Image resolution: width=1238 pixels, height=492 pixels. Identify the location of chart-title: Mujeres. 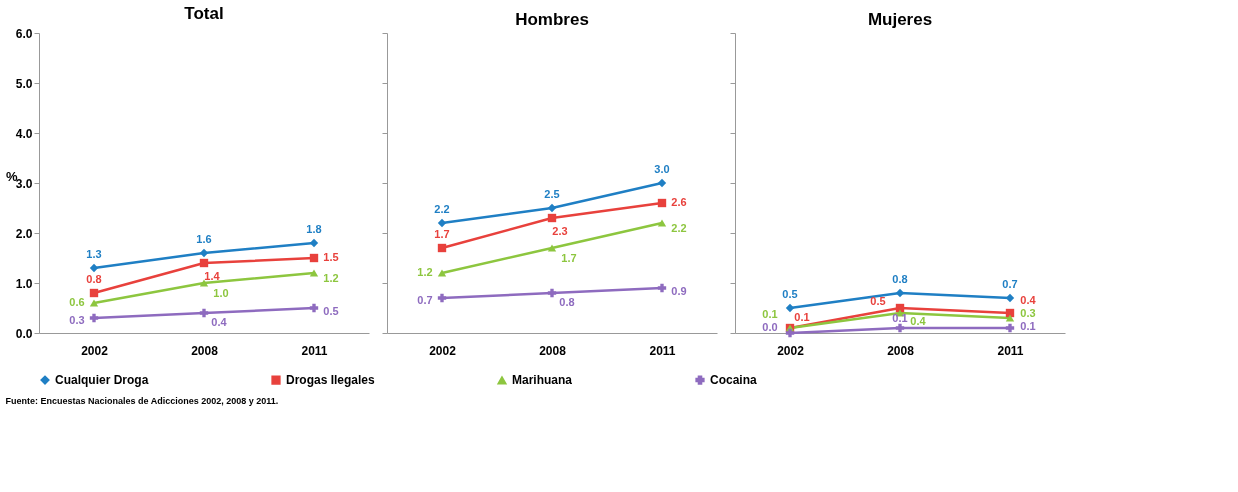
(900, 19).